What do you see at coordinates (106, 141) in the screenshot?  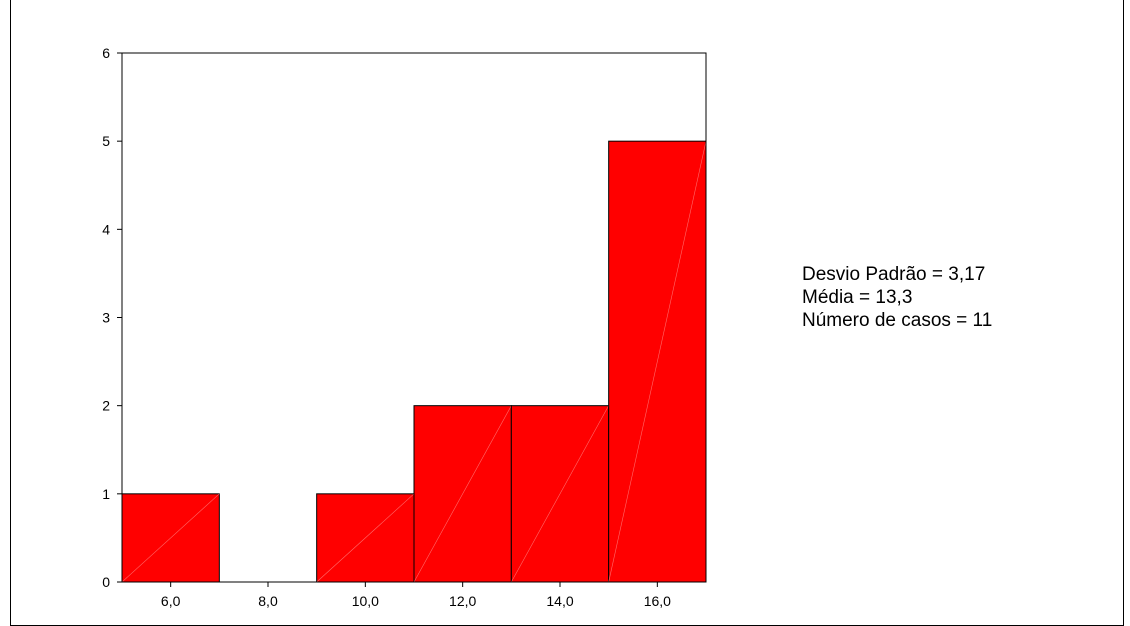 I see `y-tick-label-5: 5` at bounding box center [106, 141].